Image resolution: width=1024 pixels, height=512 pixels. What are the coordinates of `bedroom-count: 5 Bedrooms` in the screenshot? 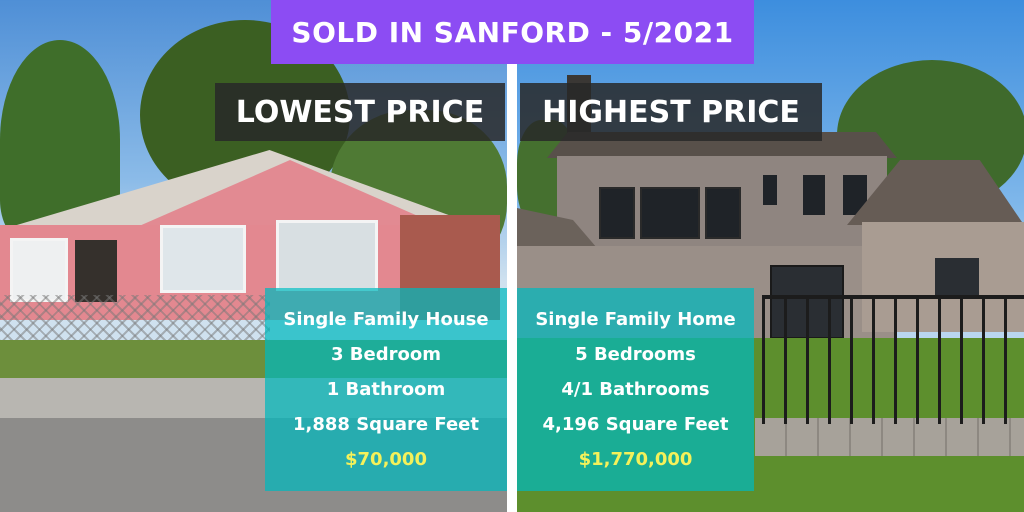 It's located at (635, 354).